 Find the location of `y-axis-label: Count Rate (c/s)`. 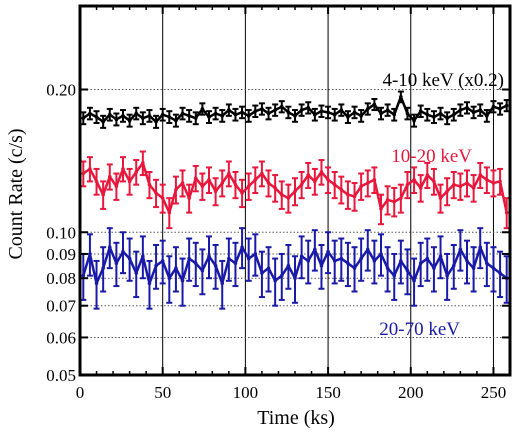

y-axis-label: Count Rate (c/s) is located at coordinates (16, 193).